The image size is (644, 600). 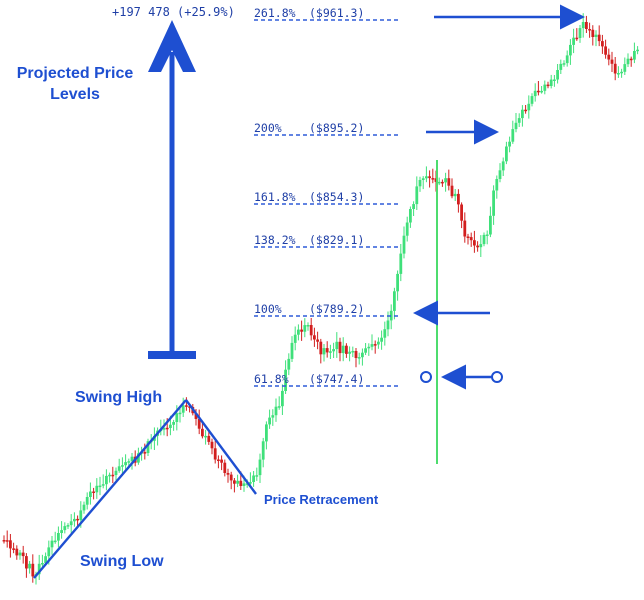 What do you see at coordinates (336, 13) in the screenshot?
I see `fib-level-price: ($961.3)` at bounding box center [336, 13].